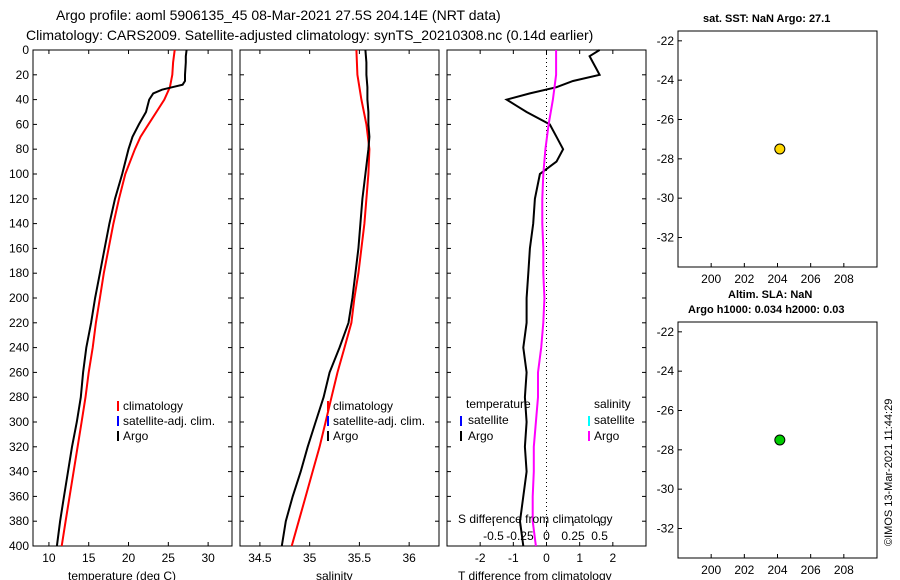 This screenshot has width=900, height=580. What do you see at coordinates (118, 421) in the screenshot?
I see `legend-satellite-swatch` at bounding box center [118, 421].